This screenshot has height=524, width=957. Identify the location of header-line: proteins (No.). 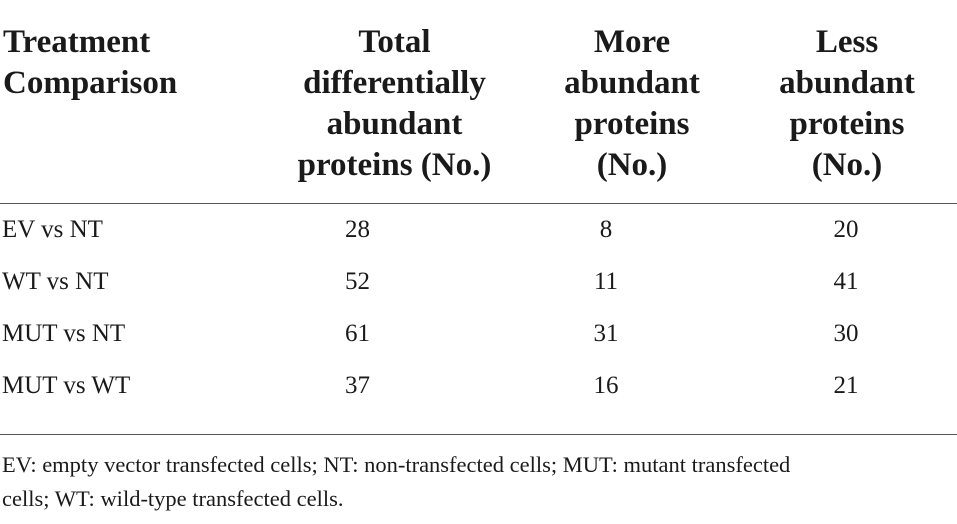
(394, 165).